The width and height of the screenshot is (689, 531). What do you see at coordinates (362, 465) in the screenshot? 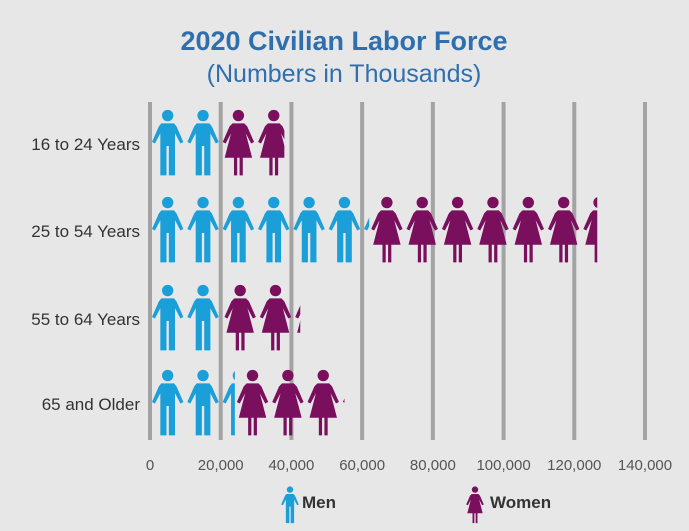
I see `x-tick-label: 60,000` at bounding box center [362, 465].